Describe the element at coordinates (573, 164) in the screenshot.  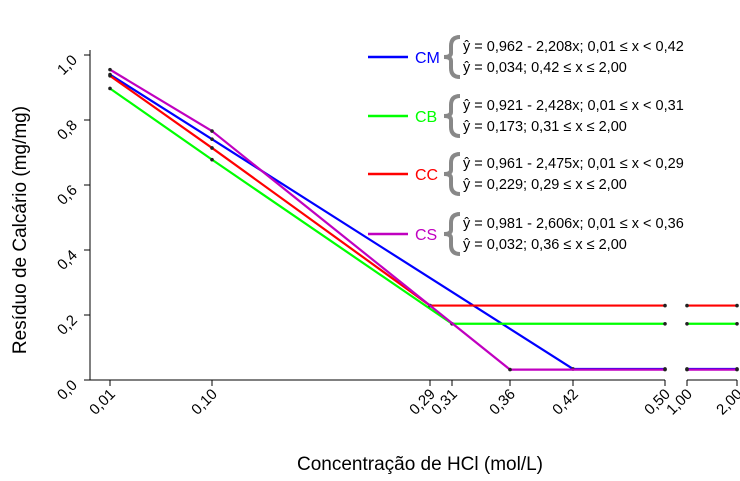
I see `equation-cc-1: ŷ = 0,961 - 2,475x; 0,01 ≤ x < 0,29` at that location.